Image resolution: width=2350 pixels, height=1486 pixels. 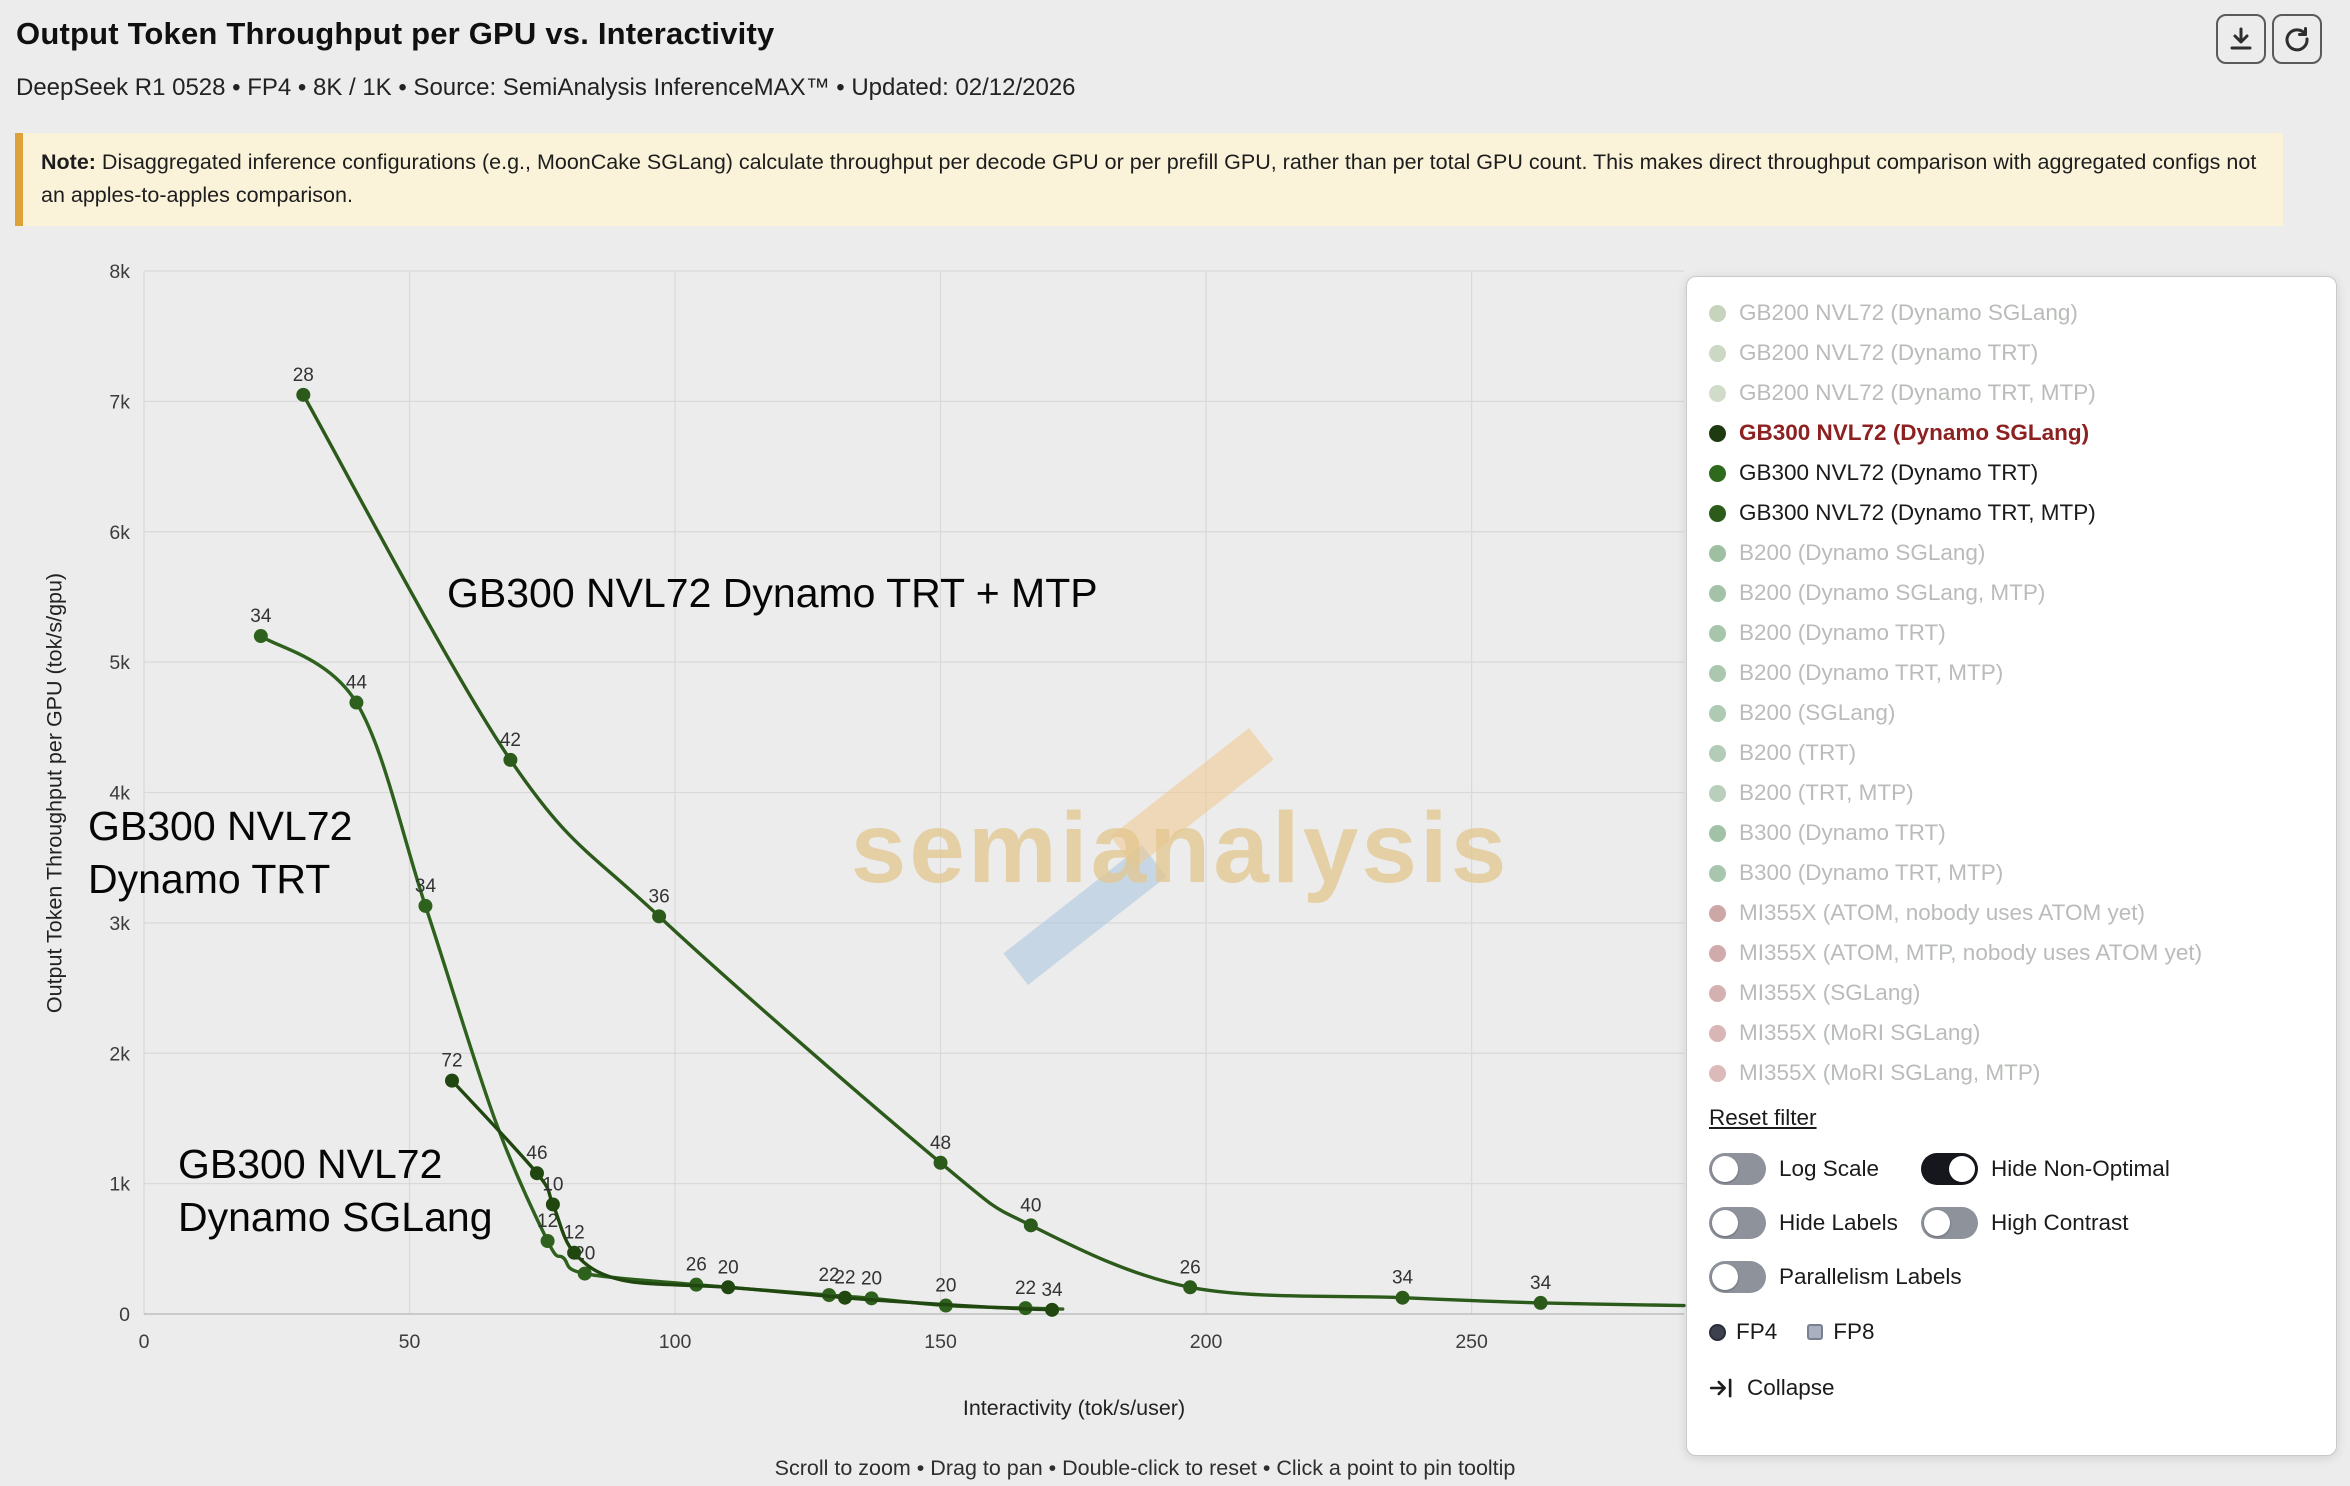 I want to click on fp8-square-marker, so click(x=1815, y=1332).